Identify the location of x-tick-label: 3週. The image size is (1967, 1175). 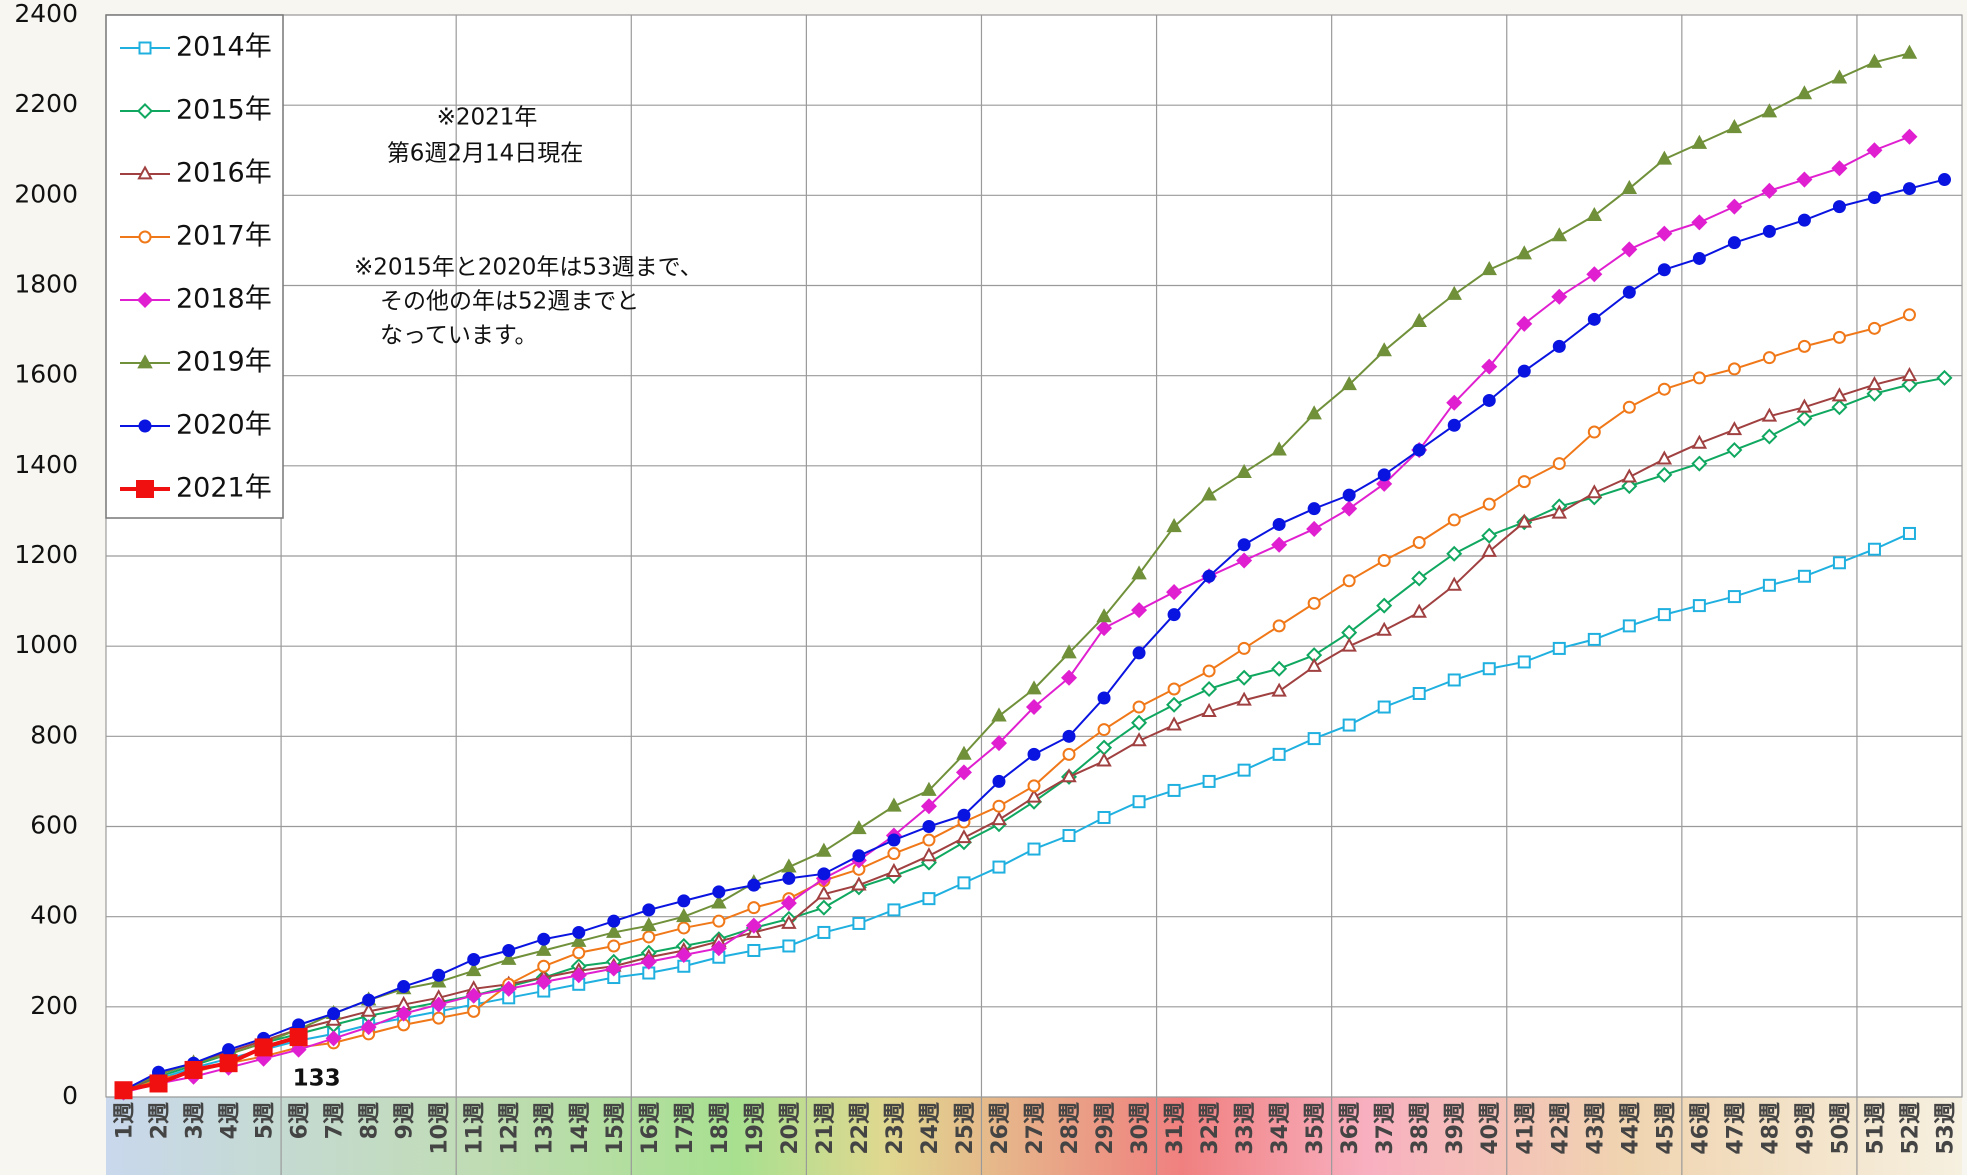
(195, 1120).